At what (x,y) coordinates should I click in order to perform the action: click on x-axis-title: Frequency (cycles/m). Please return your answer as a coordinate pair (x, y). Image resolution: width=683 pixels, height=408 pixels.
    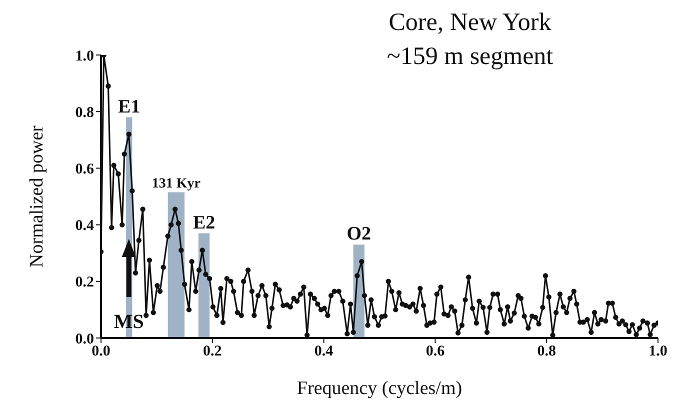
    Looking at the image, I should click on (379, 388).